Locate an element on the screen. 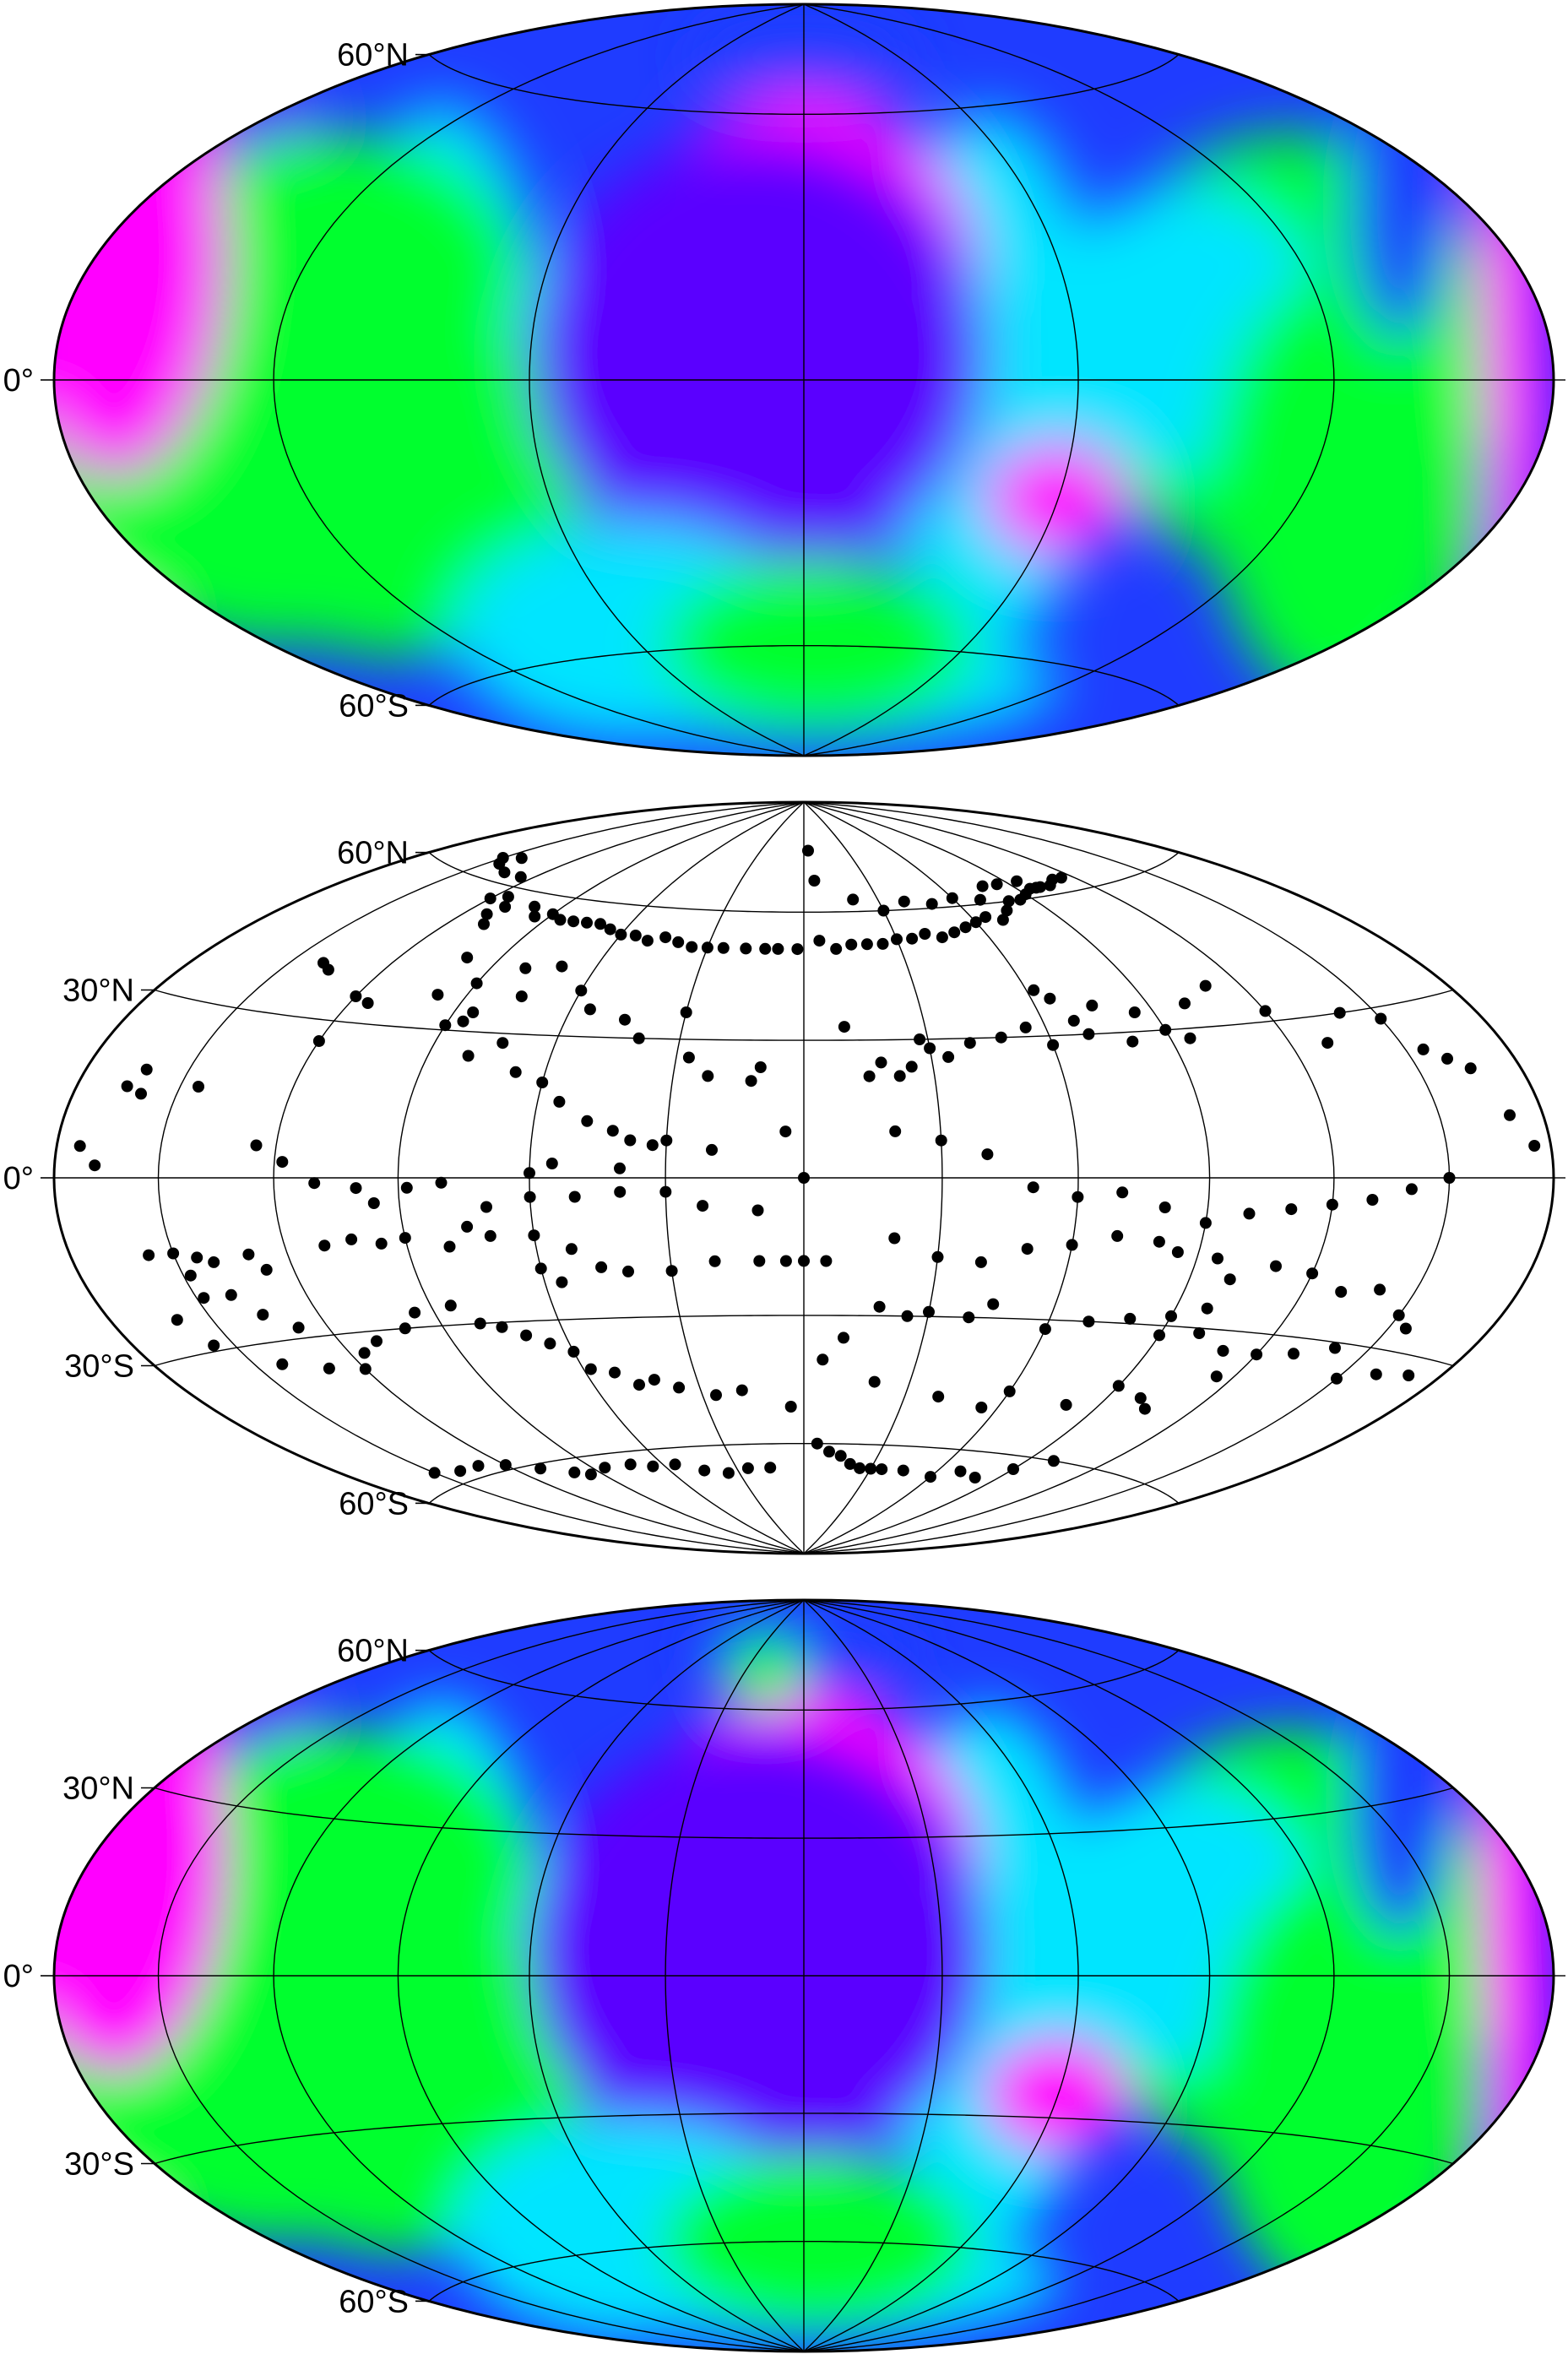  latitude-label: 30°S is located at coordinates (99, 1367).